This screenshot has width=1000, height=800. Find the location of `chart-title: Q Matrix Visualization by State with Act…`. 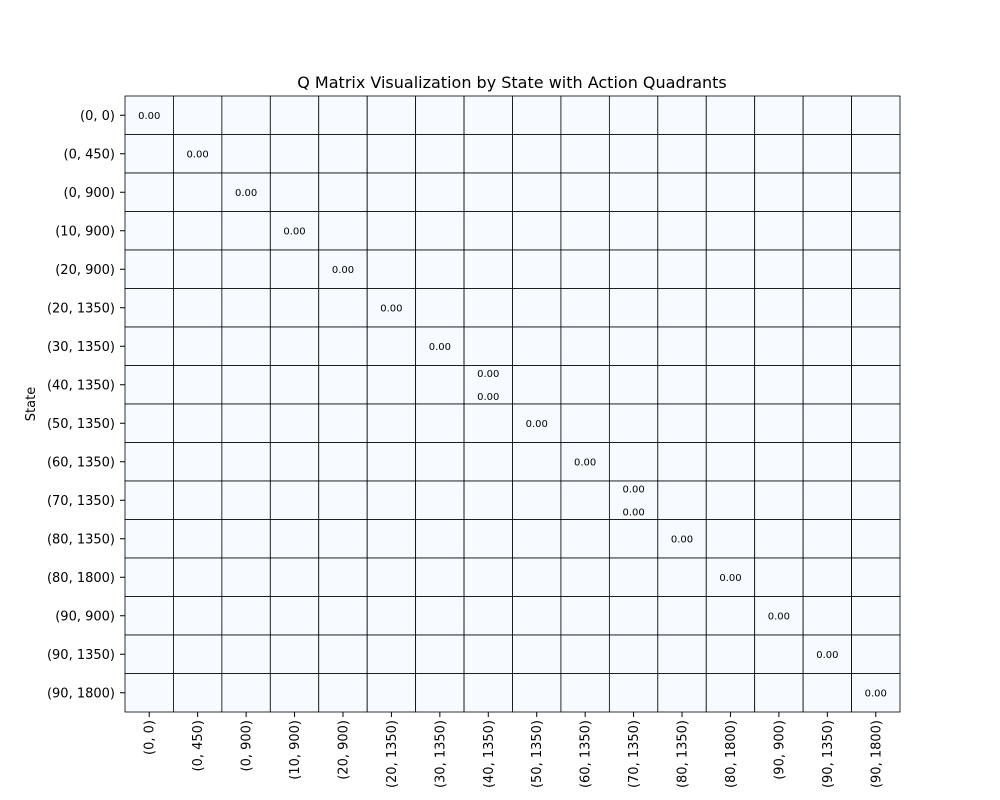

chart-title: Q Matrix Visualization by State with Act… is located at coordinates (512, 82).